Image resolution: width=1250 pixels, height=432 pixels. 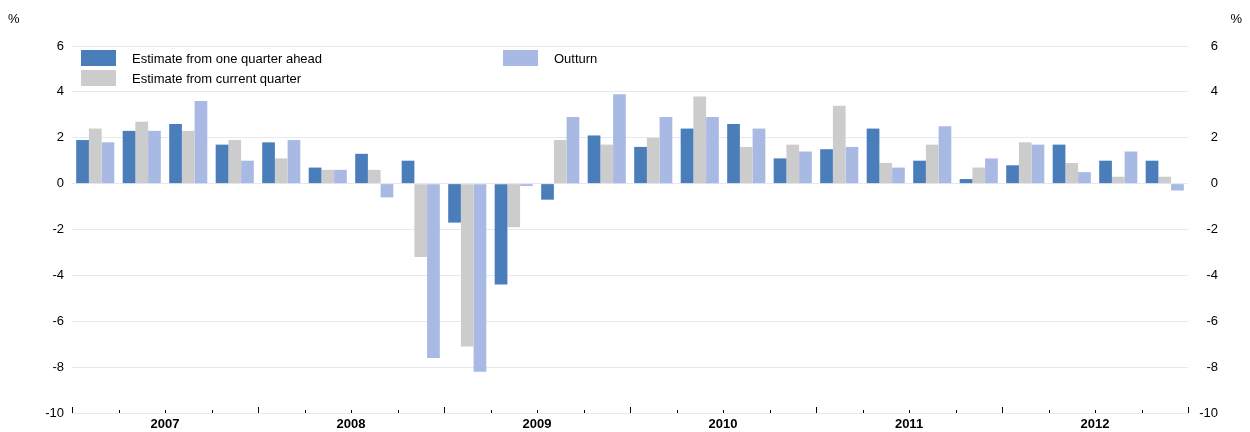 What do you see at coordinates (1214, 91) in the screenshot?
I see `y2-tick-label: 4` at bounding box center [1214, 91].